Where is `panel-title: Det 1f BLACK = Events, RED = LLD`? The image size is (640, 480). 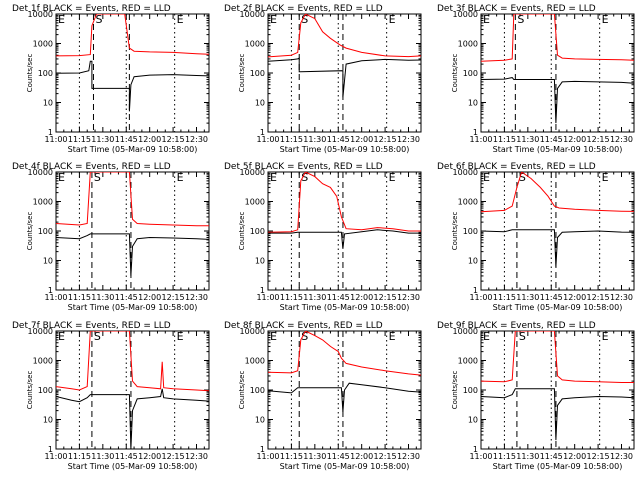
panel-title: Det 1f BLACK = Events, RED = LLD is located at coordinates (91, 9).